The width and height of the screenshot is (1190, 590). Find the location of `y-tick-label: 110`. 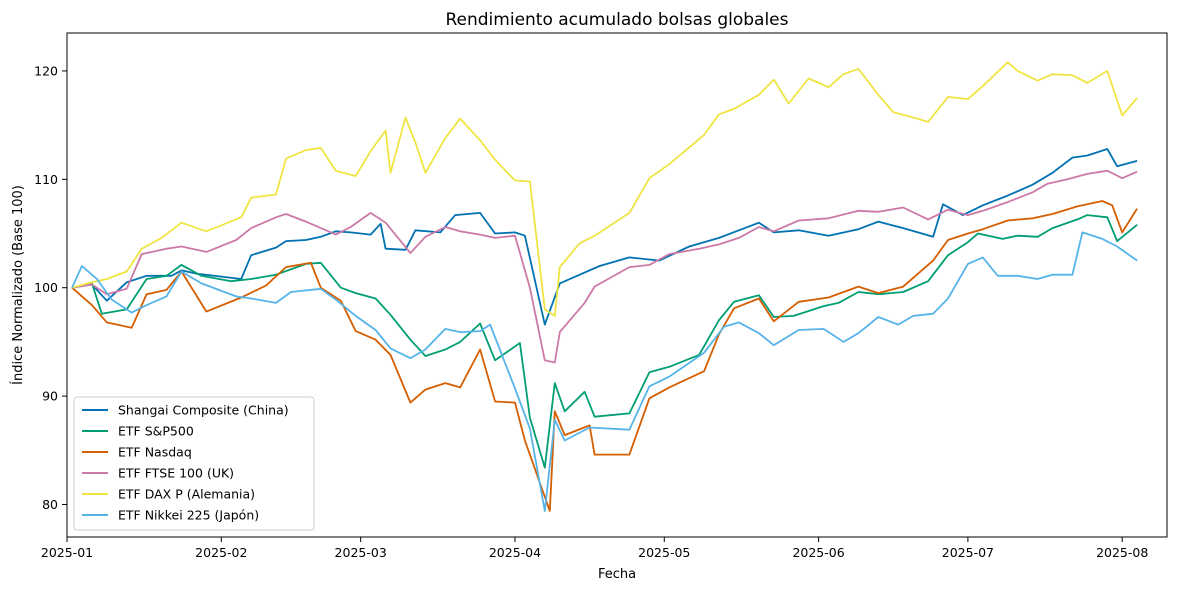

y-tick-label: 110 is located at coordinates (46, 179).